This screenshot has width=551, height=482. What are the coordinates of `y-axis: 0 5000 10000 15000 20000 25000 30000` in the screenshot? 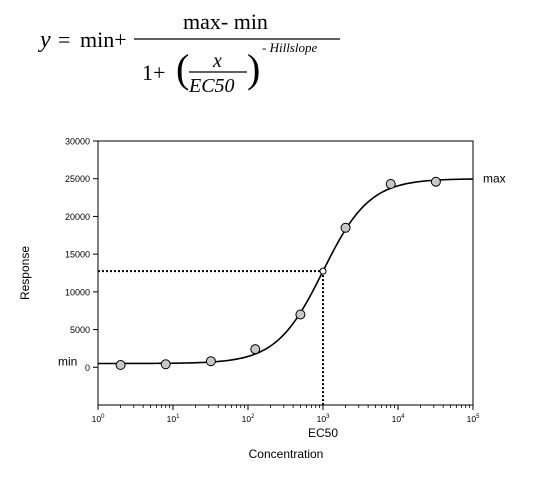 It's located at (81, 255).